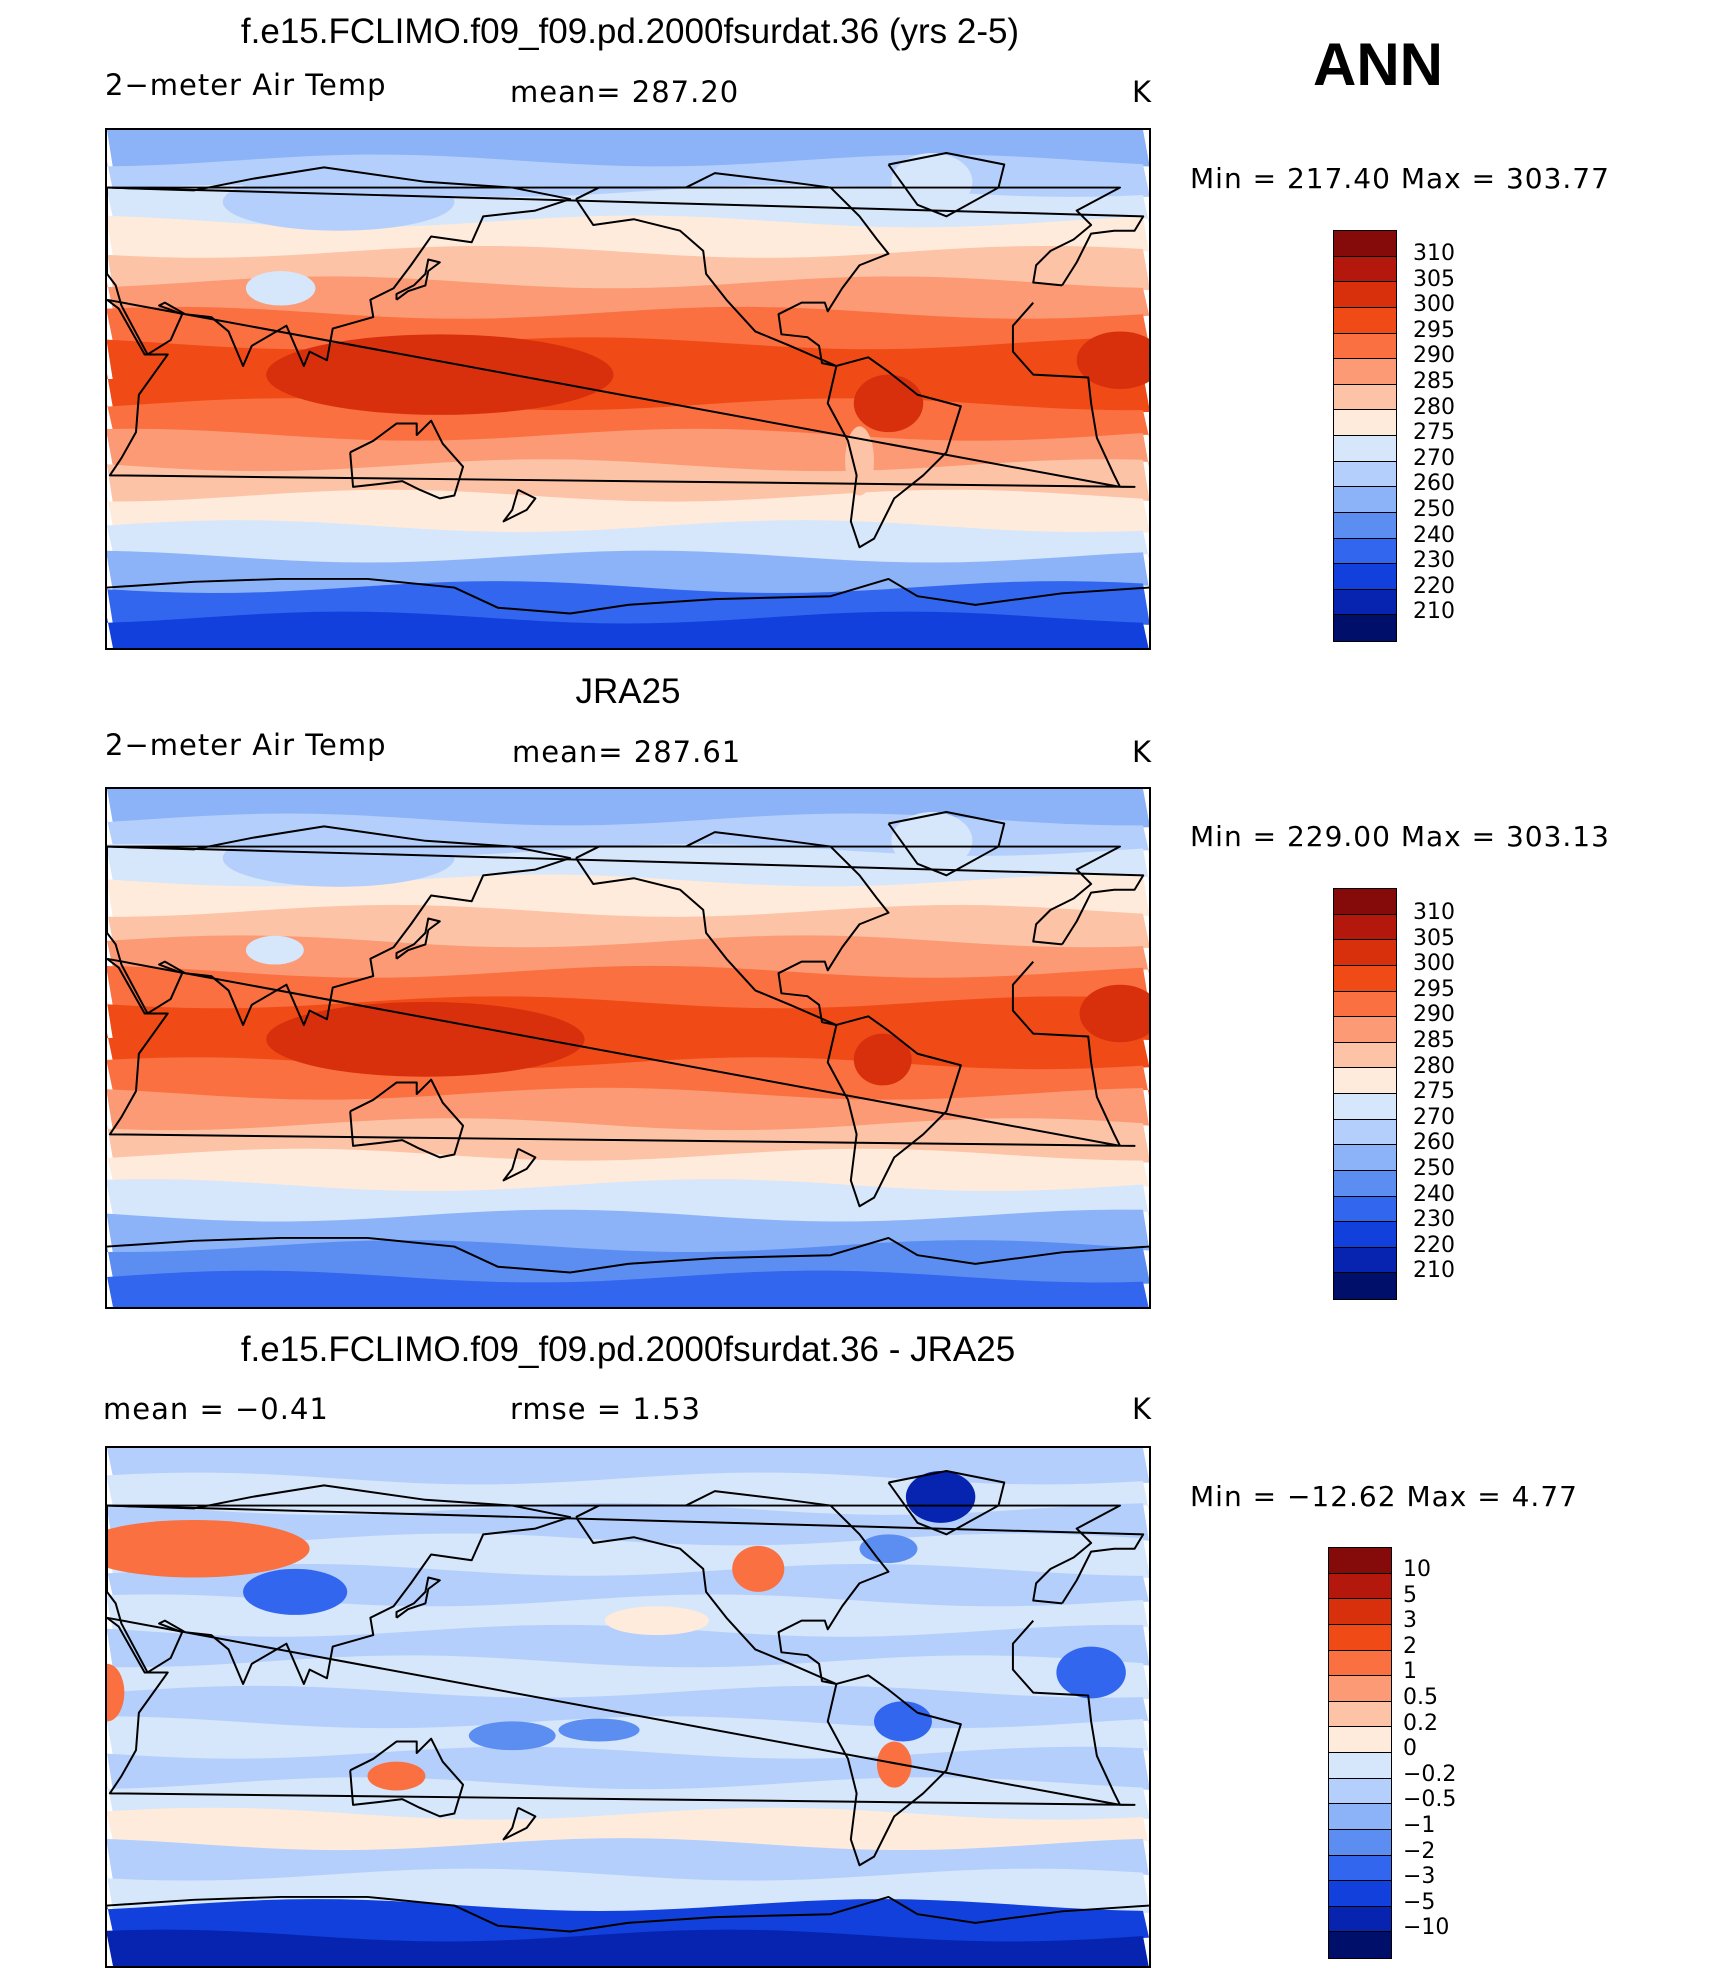 This screenshot has height=1969, width=1710. What do you see at coordinates (1434, 612) in the screenshot?
I see `colorbar-tick-label: 210` at bounding box center [1434, 612].